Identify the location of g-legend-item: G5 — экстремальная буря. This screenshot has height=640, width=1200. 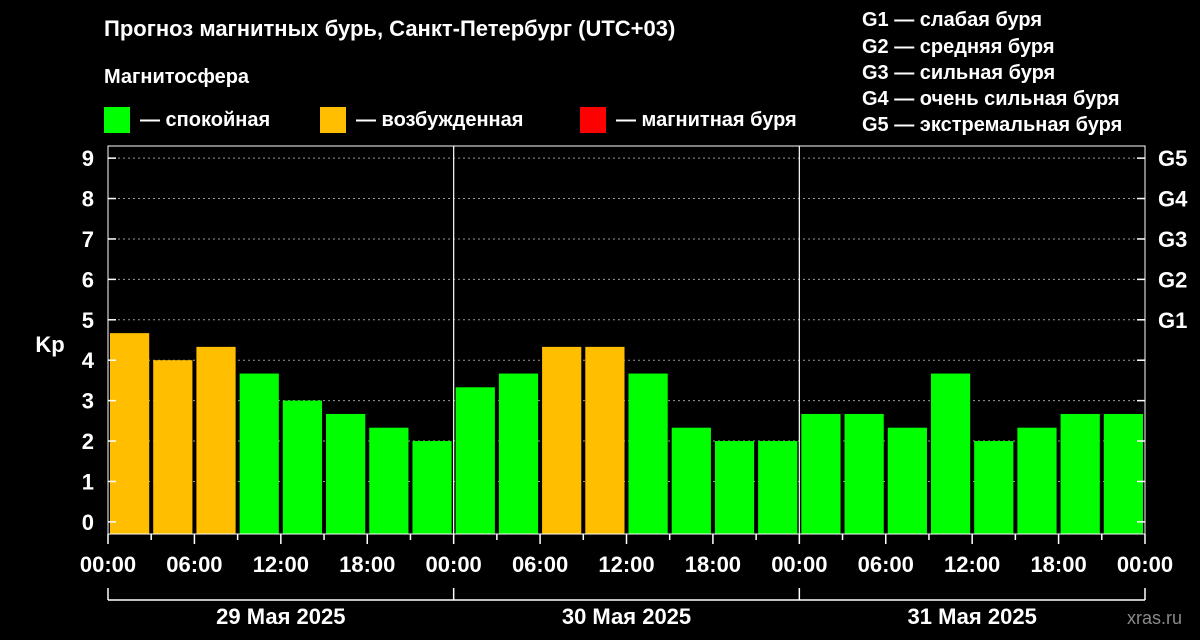
(992, 125).